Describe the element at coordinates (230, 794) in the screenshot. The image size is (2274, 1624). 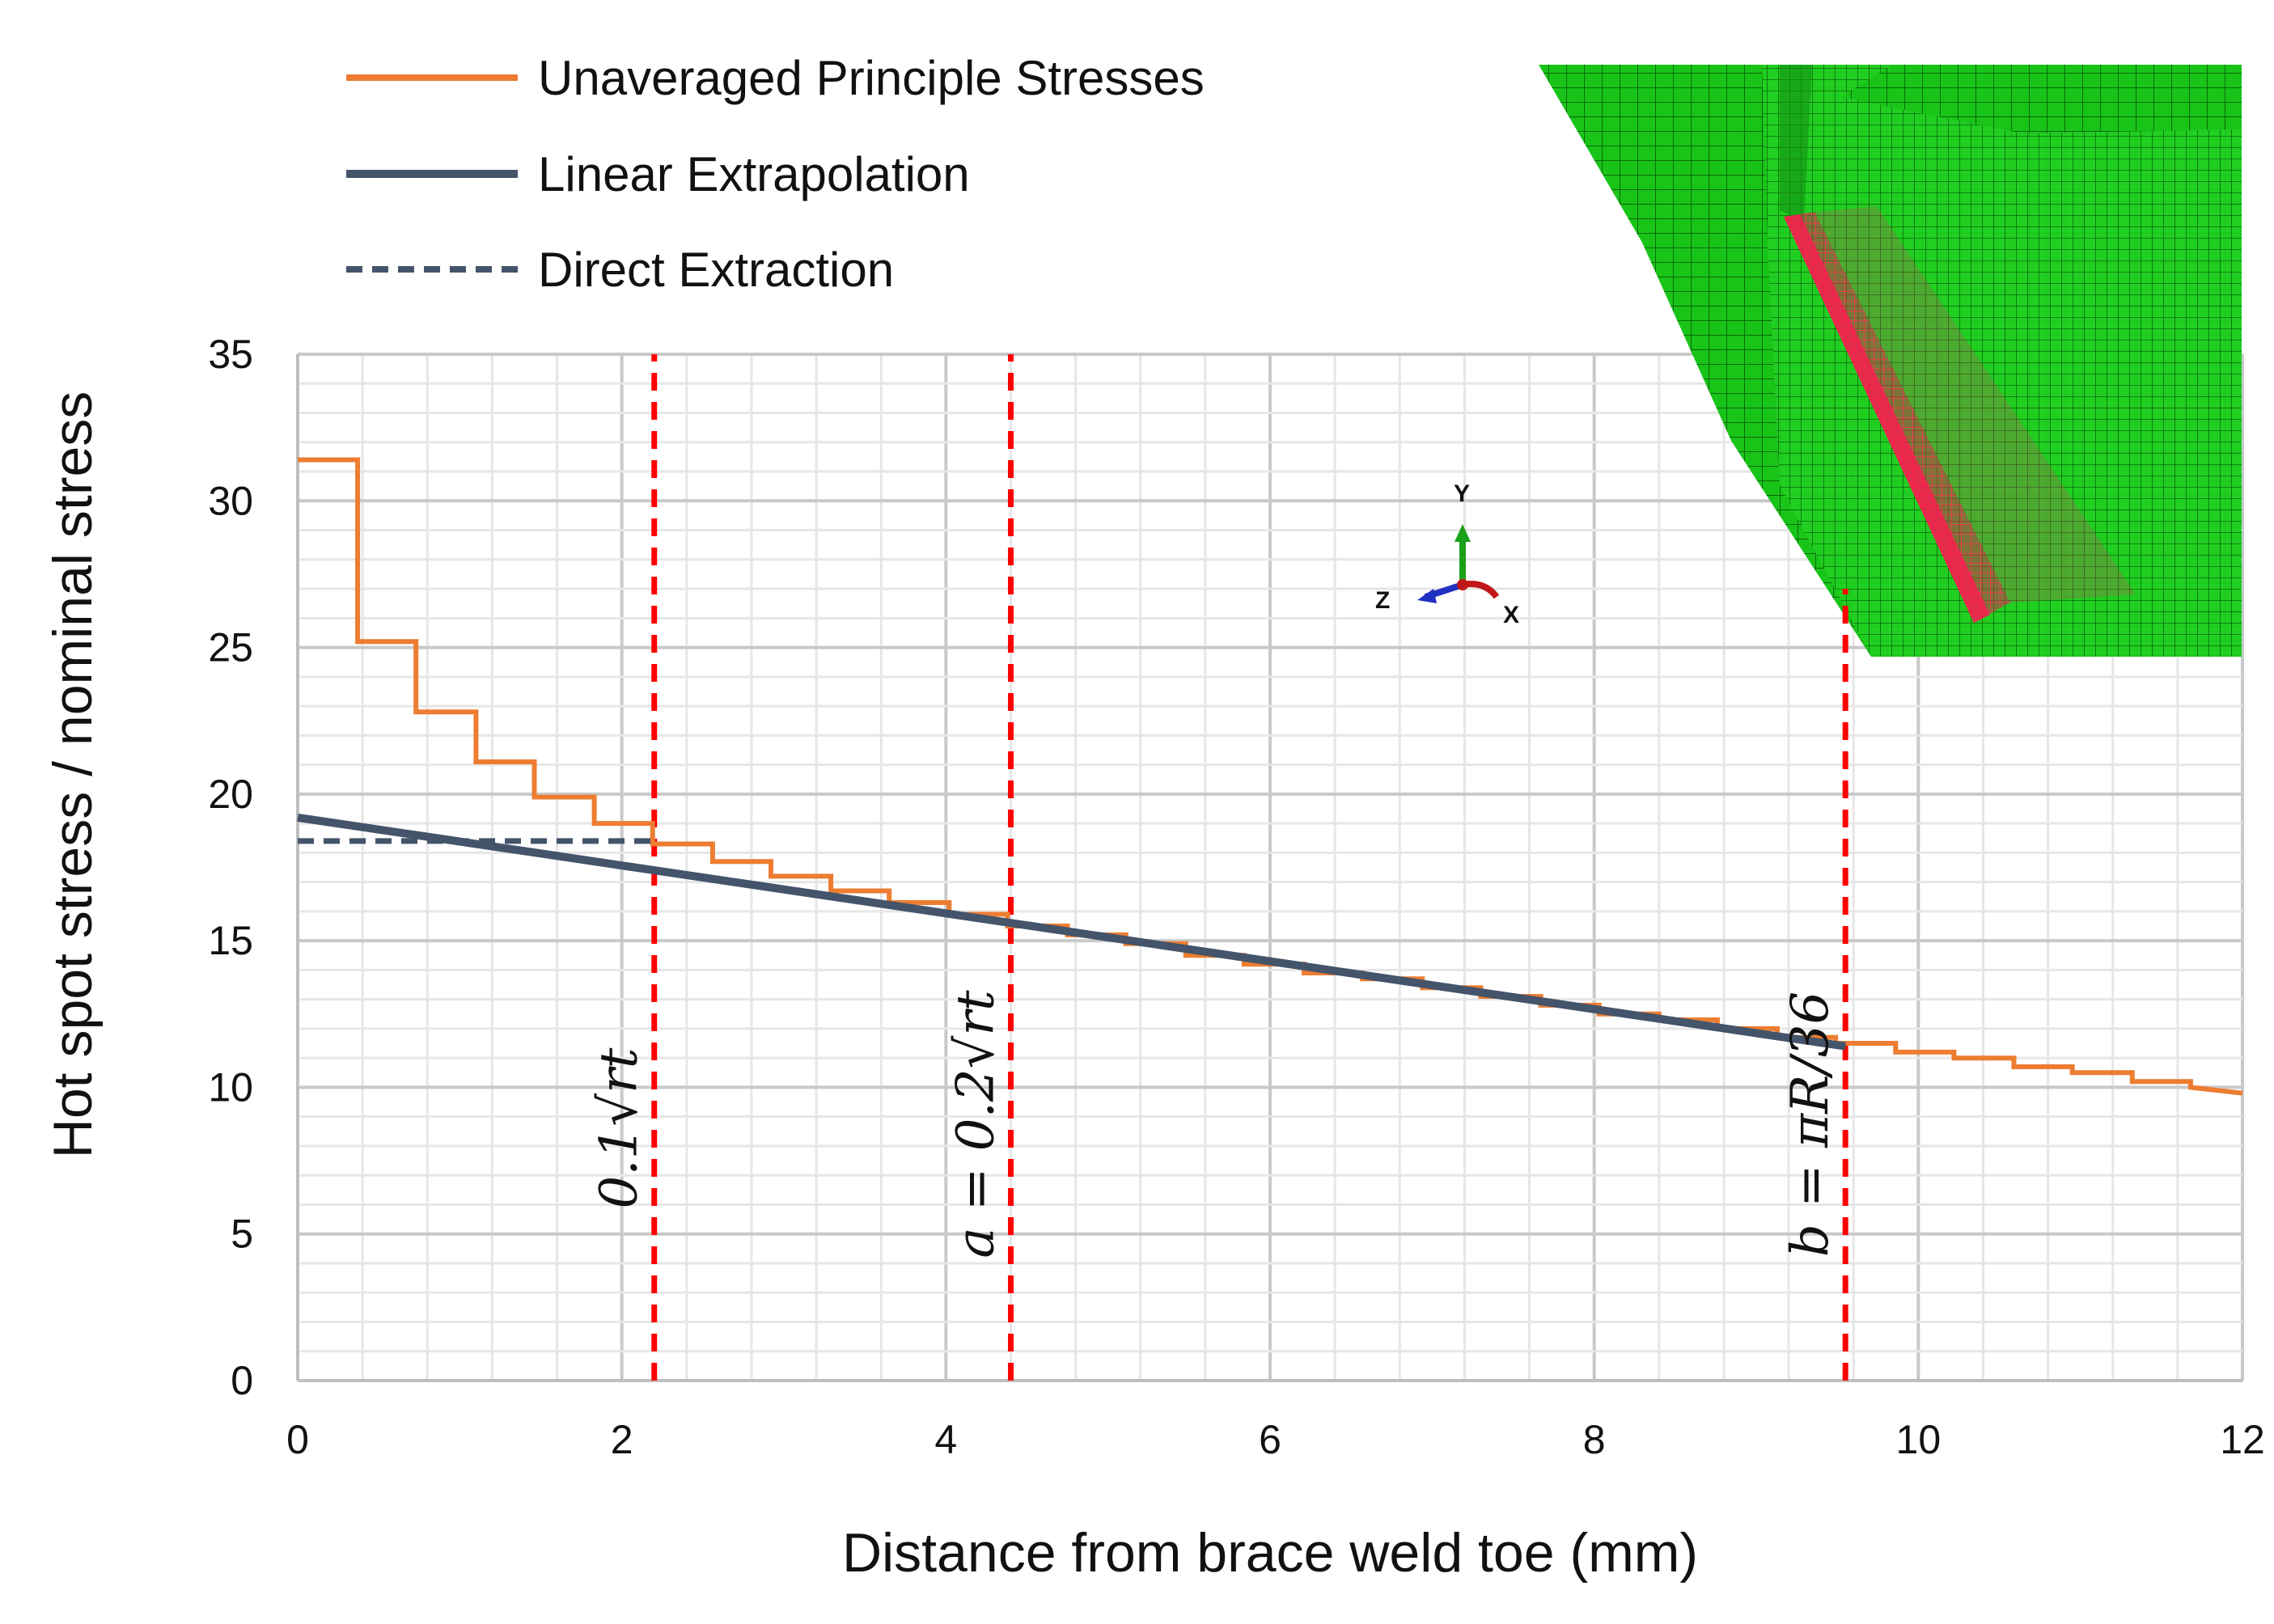
I see `y-tick-label: 20` at that location.